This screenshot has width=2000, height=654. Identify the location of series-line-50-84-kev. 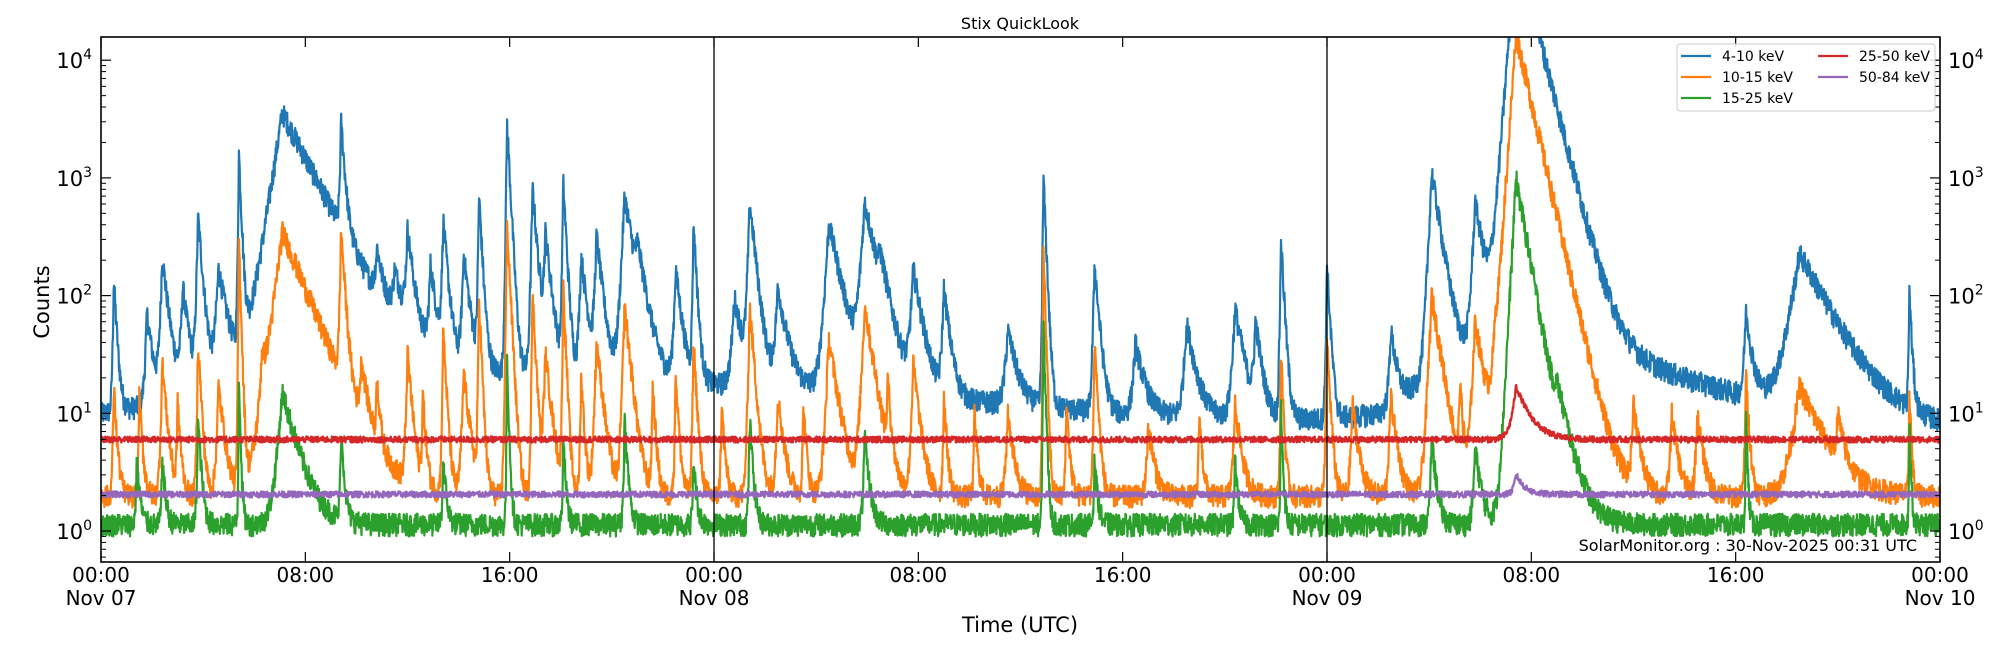
(1020, 486).